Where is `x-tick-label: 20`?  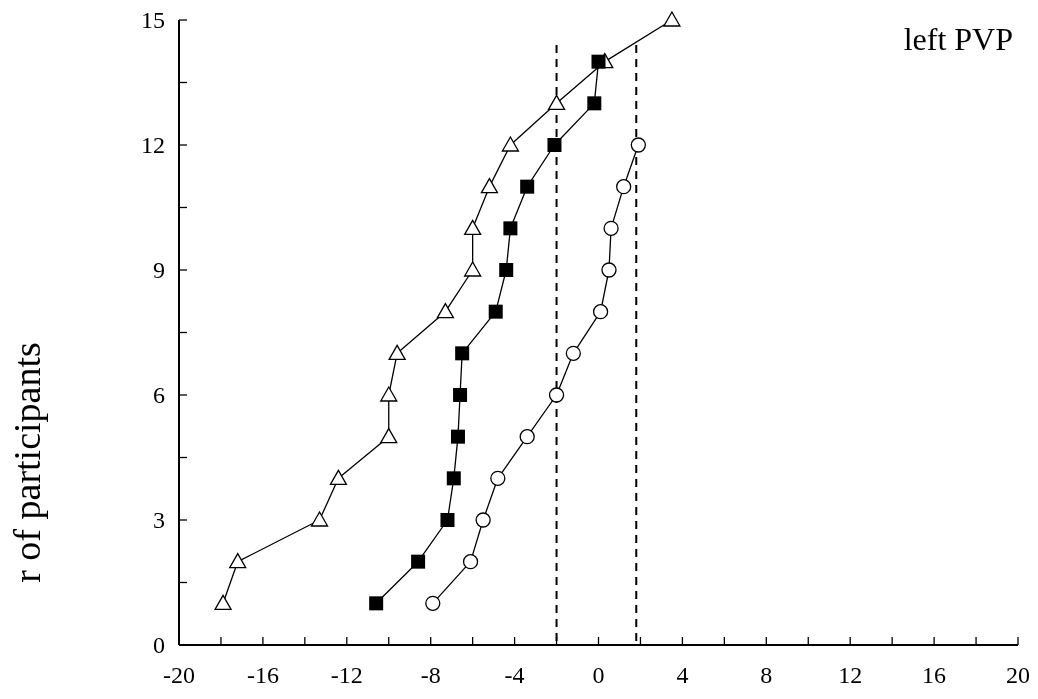 x-tick-label: 20 is located at coordinates (1018, 675).